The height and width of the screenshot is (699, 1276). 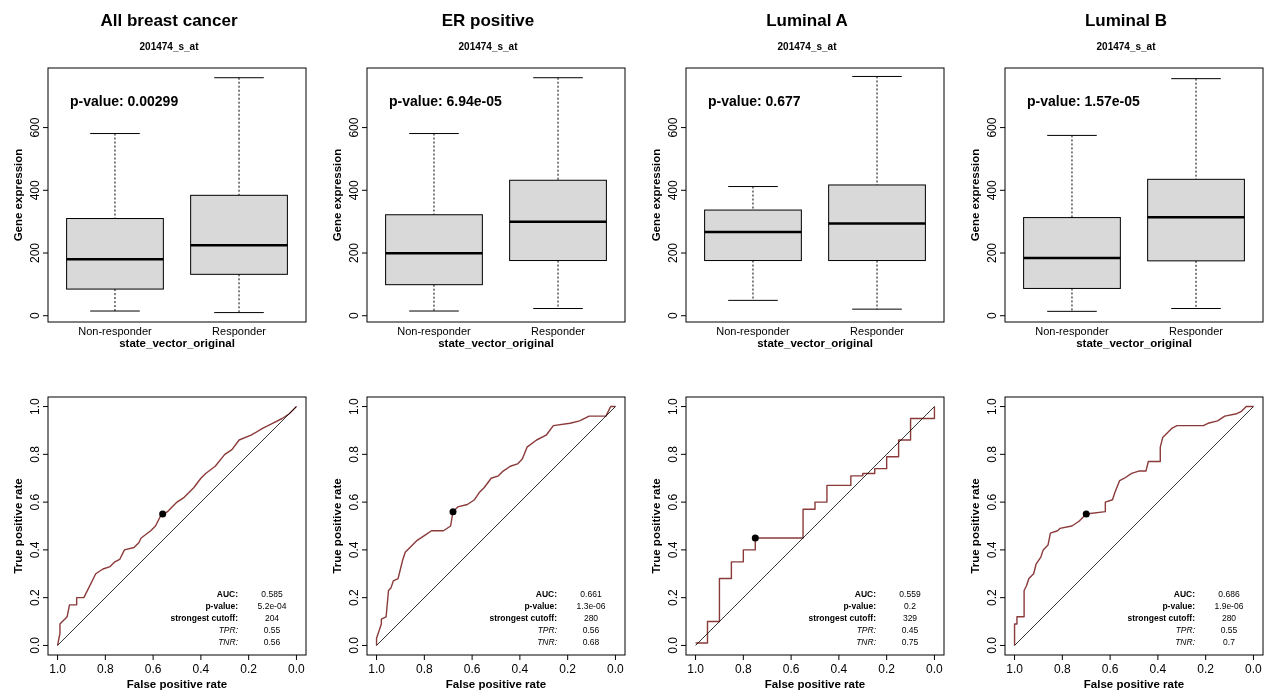 What do you see at coordinates (1229, 642) in the screenshot?
I see `annotation: 0.7` at bounding box center [1229, 642].